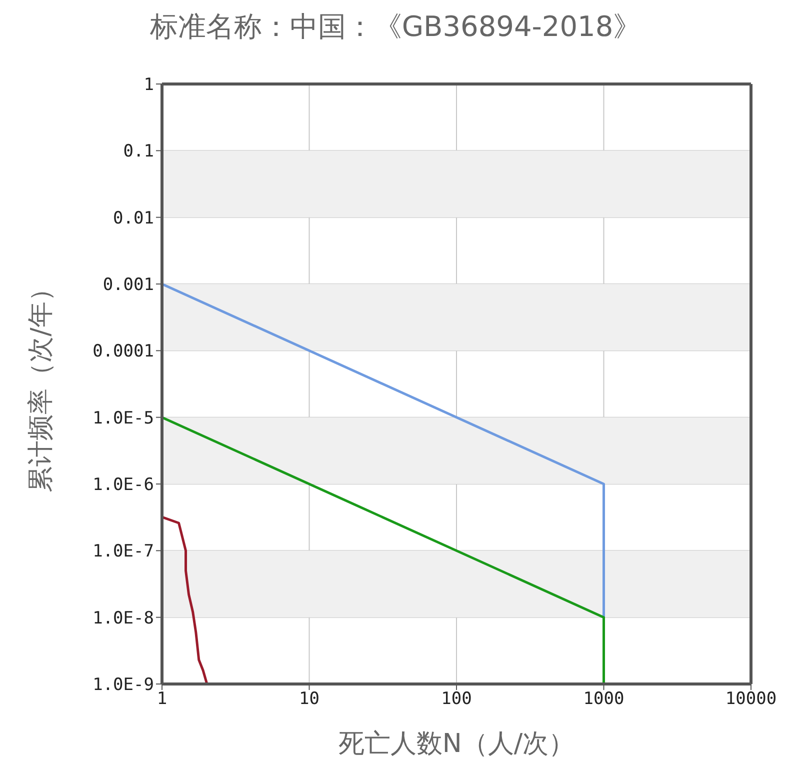 The width and height of the screenshot is (791, 782). What do you see at coordinates (149, 85) in the screenshot?
I see `y-tick-label: 1` at bounding box center [149, 85].